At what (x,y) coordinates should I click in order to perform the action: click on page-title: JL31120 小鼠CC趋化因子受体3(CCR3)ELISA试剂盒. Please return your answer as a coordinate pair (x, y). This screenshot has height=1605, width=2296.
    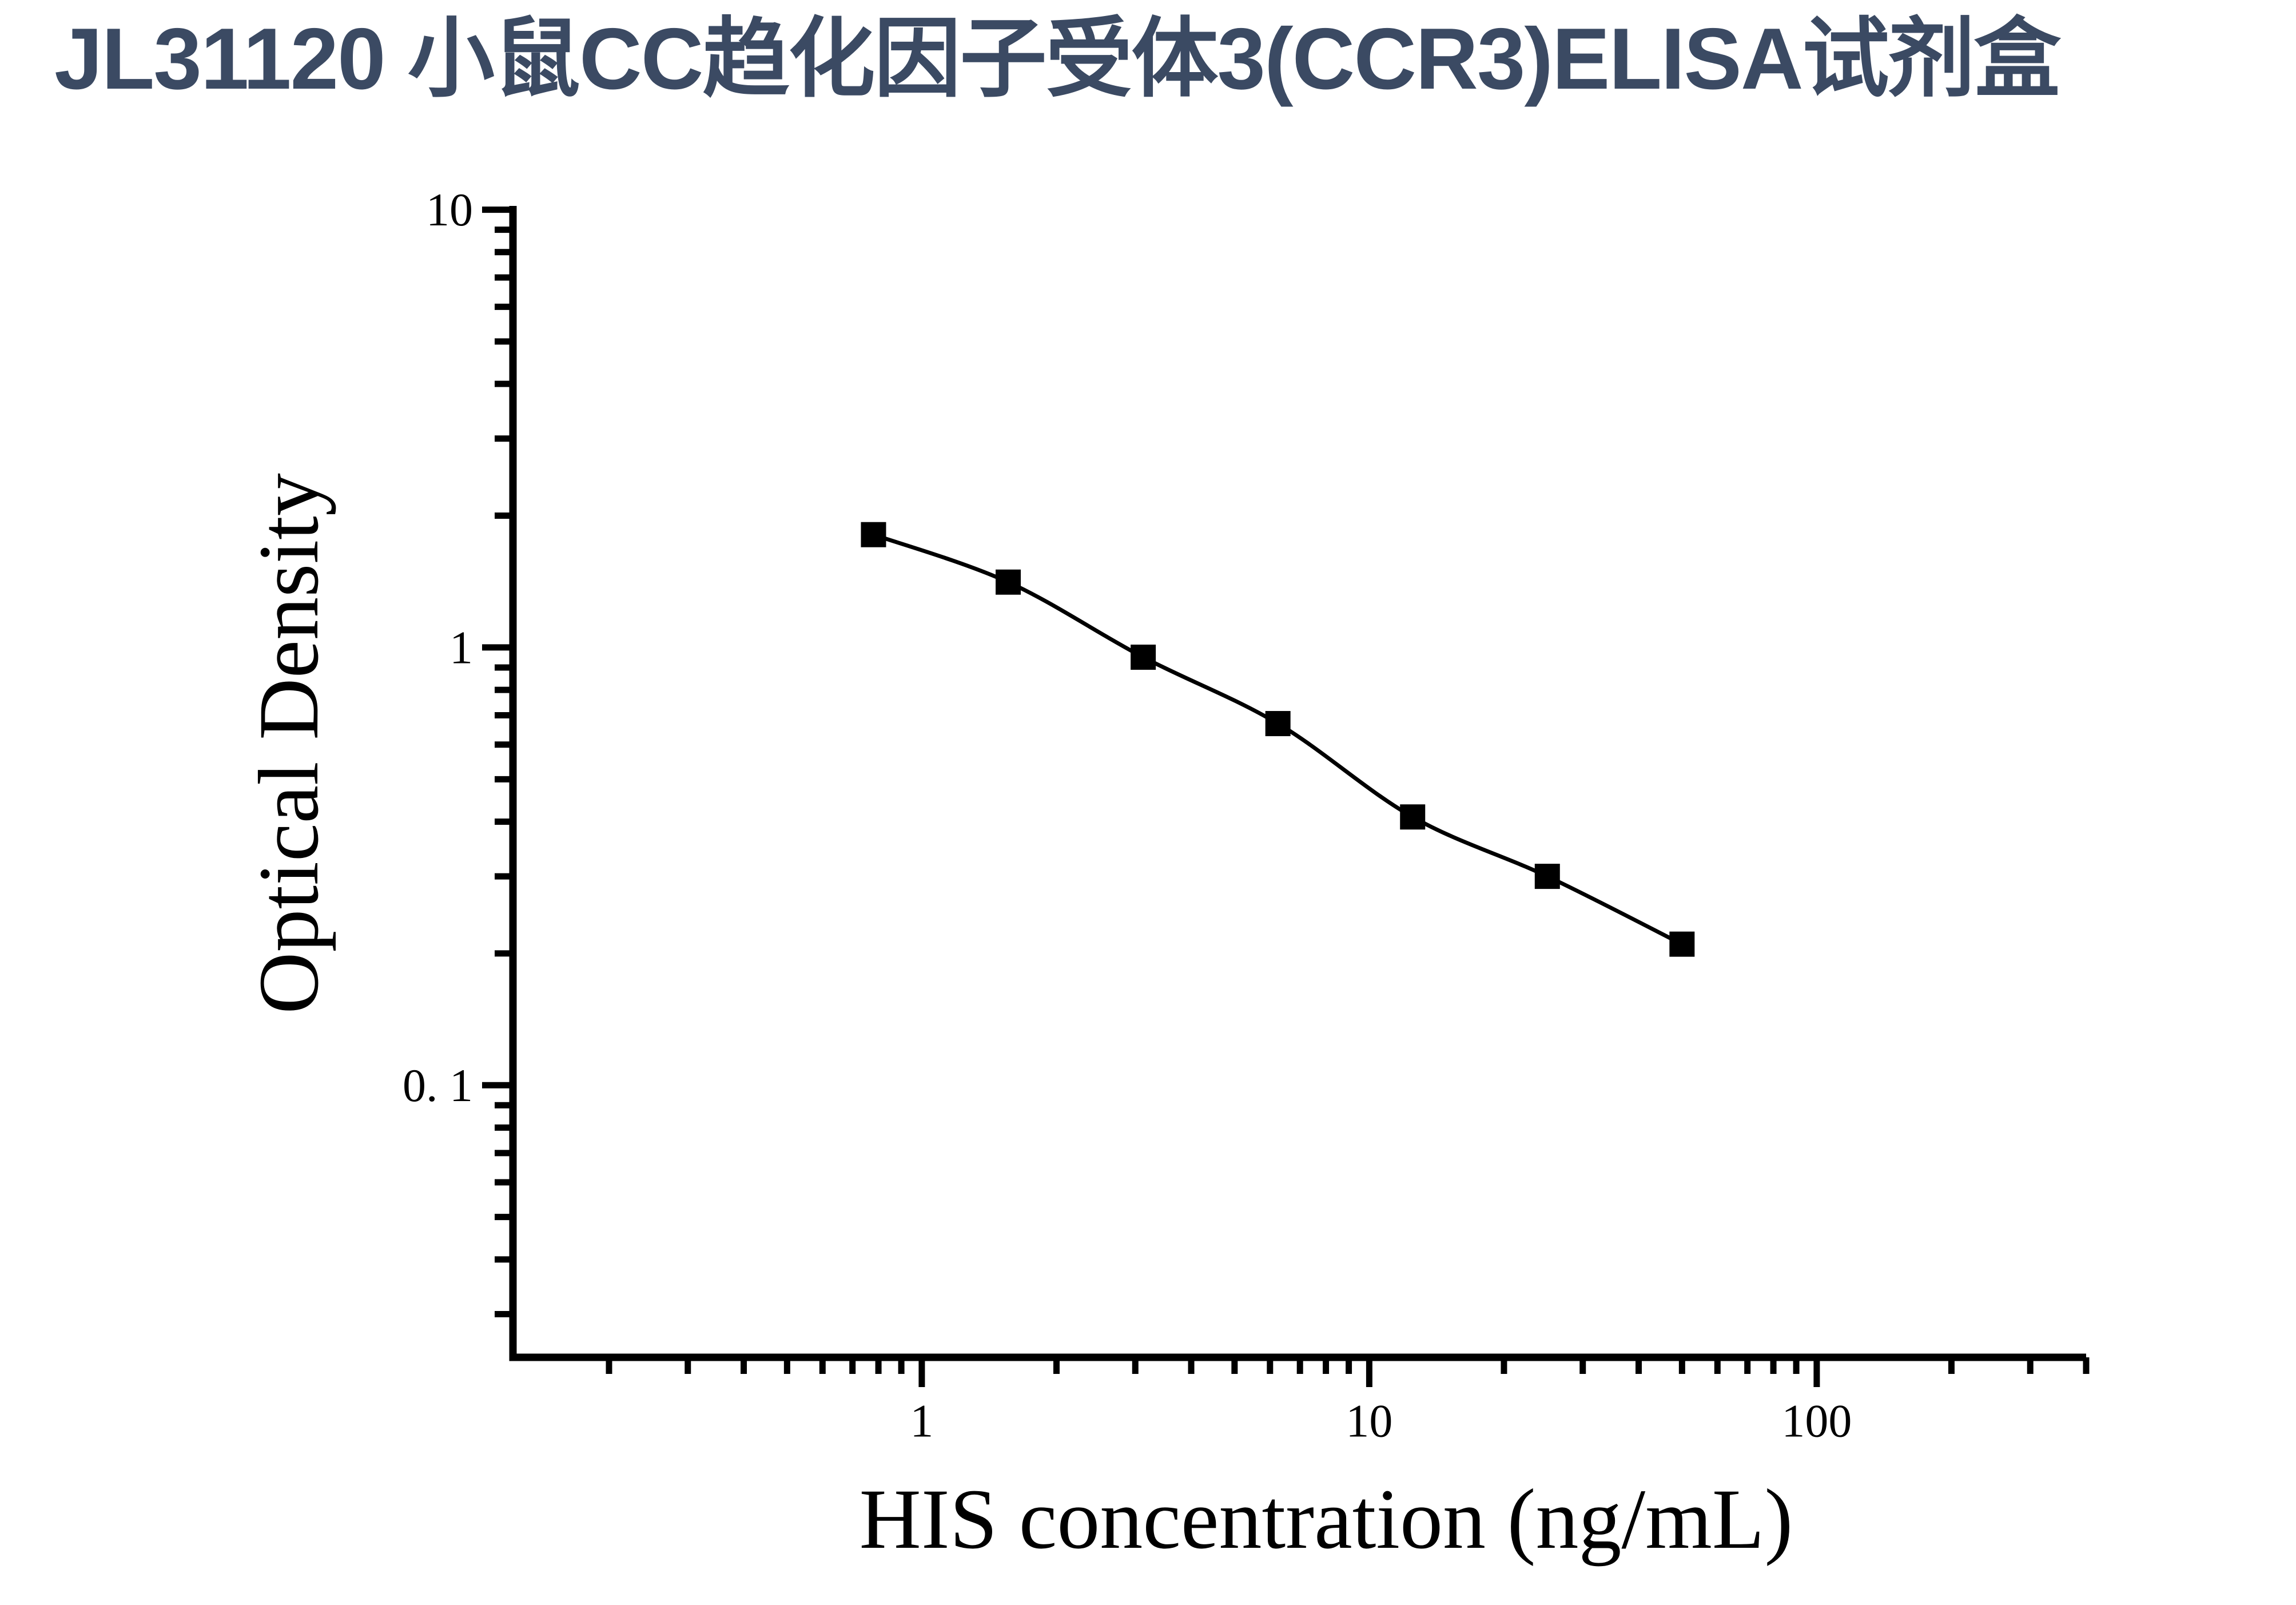
    Looking at the image, I should click on (1057, 59).